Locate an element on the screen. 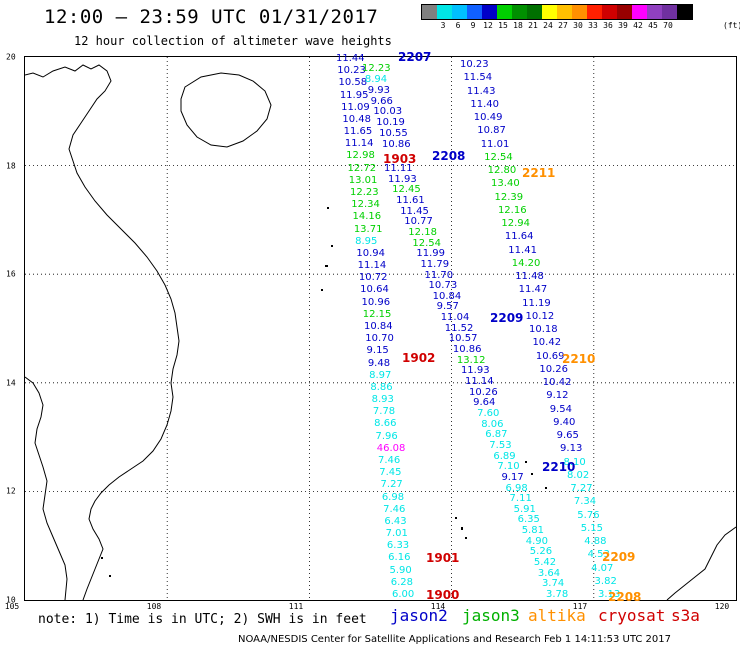 The height and width of the screenshot is (650, 740). wave-height-value: 12.23 is located at coordinates (376, 68).